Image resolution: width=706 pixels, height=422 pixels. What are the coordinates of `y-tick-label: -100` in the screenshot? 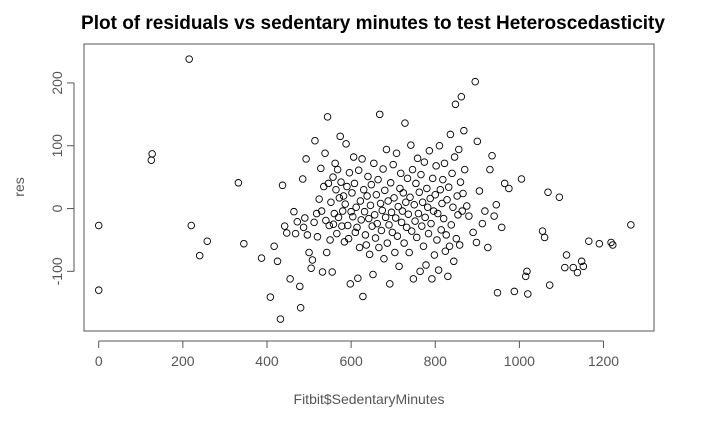 It's located at (57, 271).